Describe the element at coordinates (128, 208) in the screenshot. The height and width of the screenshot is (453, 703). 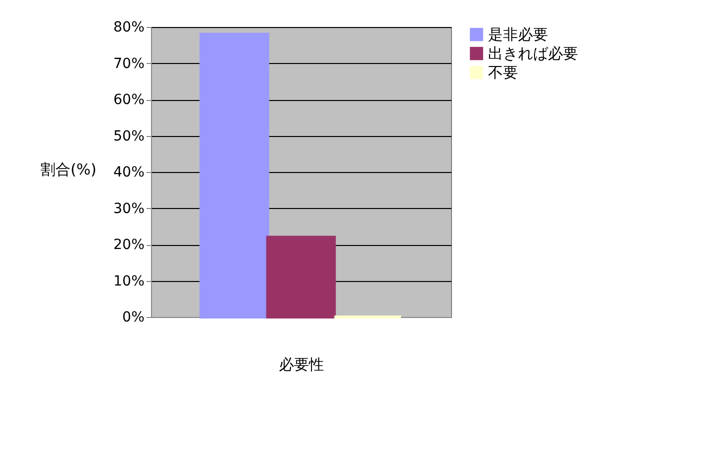
I see `y-tick-label: 30%` at that location.